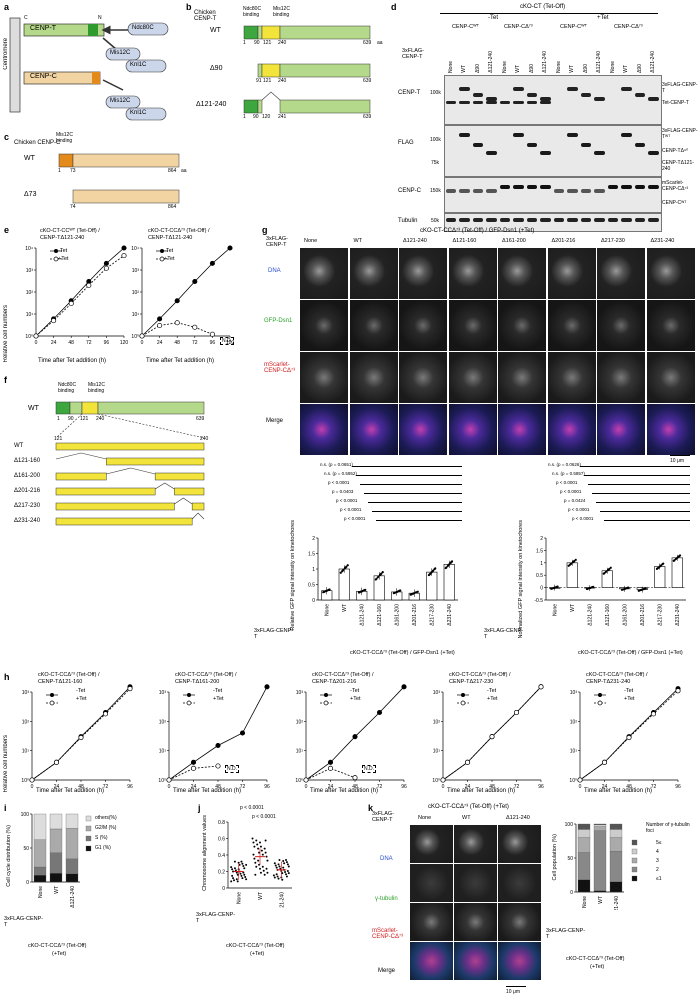 The height and width of the screenshot is (997, 698). Describe the element at coordinates (344, 791) in the screenshot. I see `h-xlabel: Time after Tet addition (h)` at that location.